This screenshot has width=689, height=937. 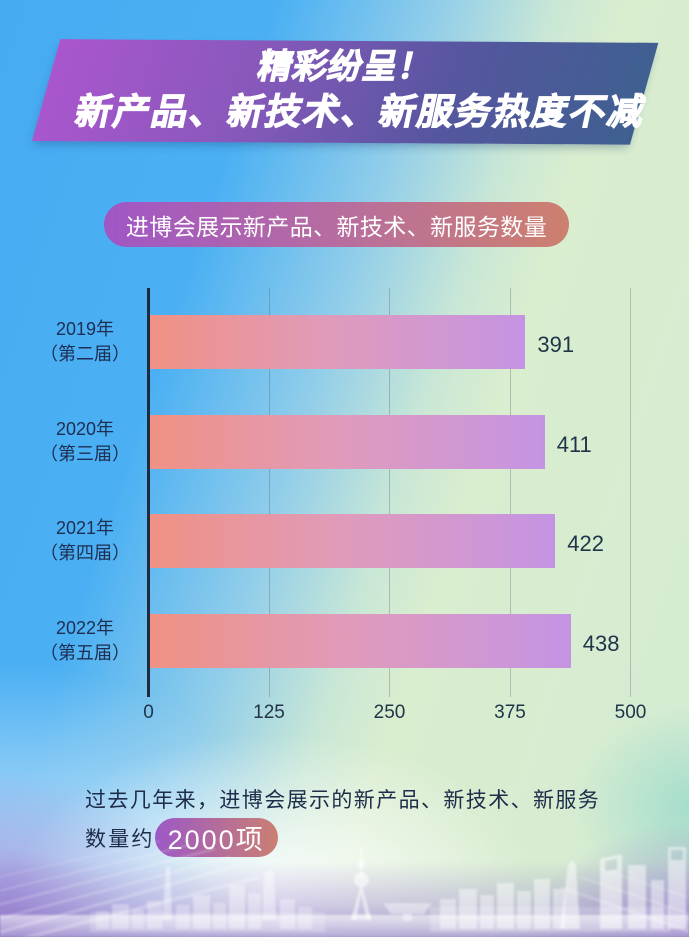 I want to click on category-label: 2021年 （第四届）, so click(x=85, y=541).